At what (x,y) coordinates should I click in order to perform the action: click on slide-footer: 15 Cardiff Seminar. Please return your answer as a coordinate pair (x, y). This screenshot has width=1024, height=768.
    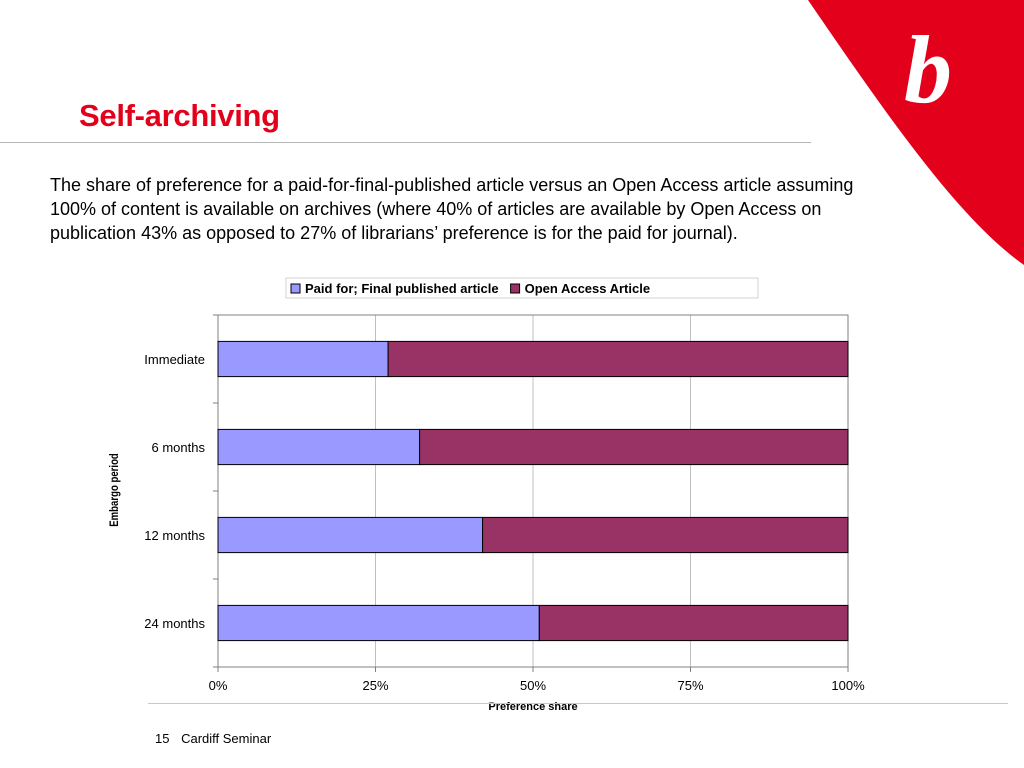
    Looking at the image, I should click on (213, 738).